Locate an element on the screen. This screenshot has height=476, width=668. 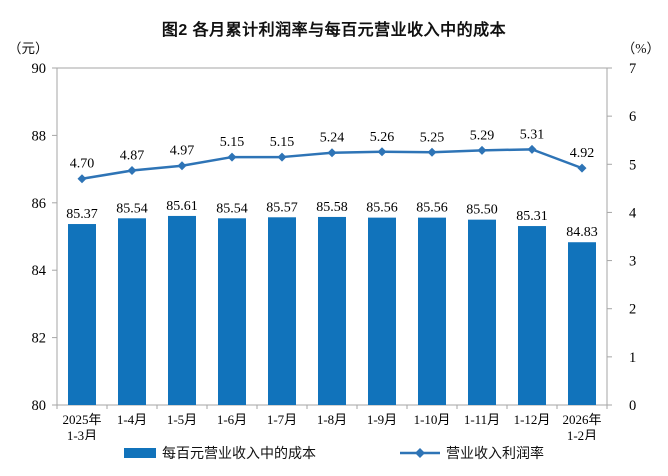
line-value-label: 5.29 is located at coordinates (482, 135).